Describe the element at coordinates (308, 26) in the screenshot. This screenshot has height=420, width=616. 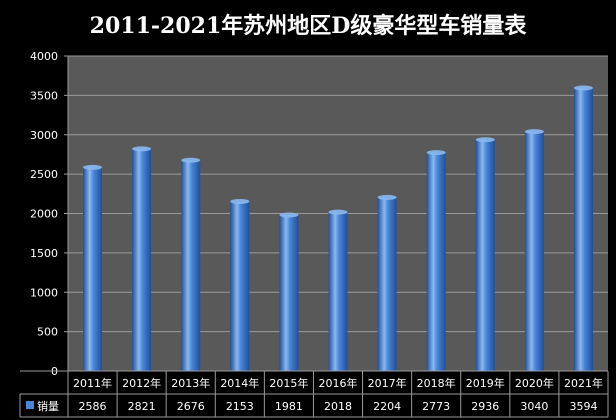
I see `chart-title: 2011-2021年苏州地区D级豪华型车销量表` at that location.